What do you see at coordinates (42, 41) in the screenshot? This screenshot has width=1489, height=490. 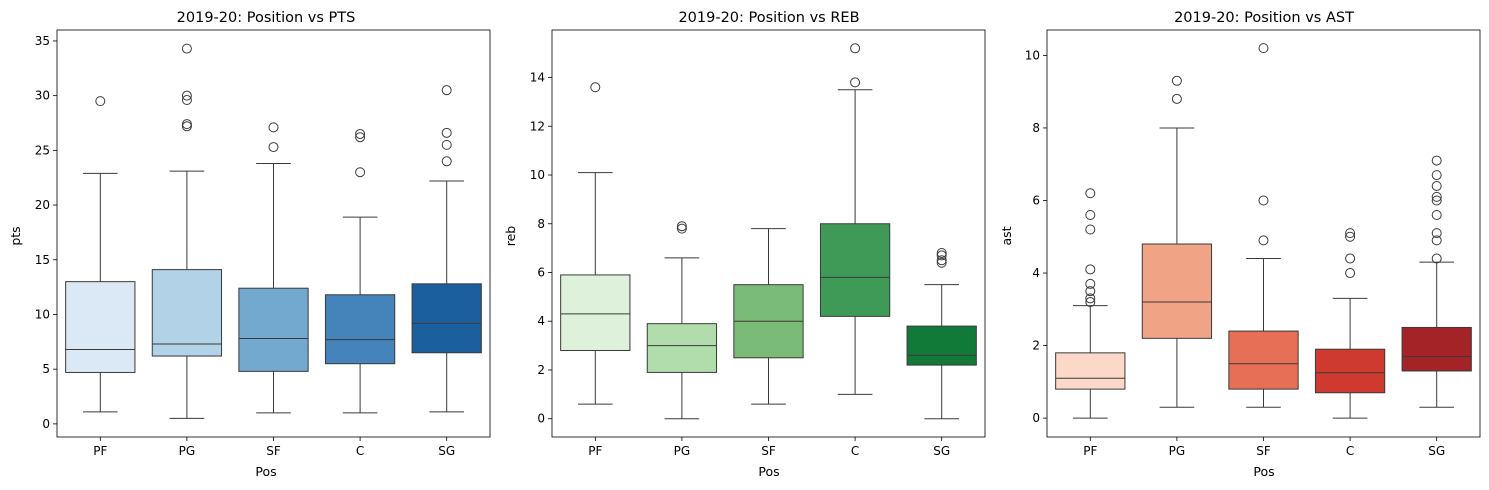 I see `y-tick-label: 35` at bounding box center [42, 41].